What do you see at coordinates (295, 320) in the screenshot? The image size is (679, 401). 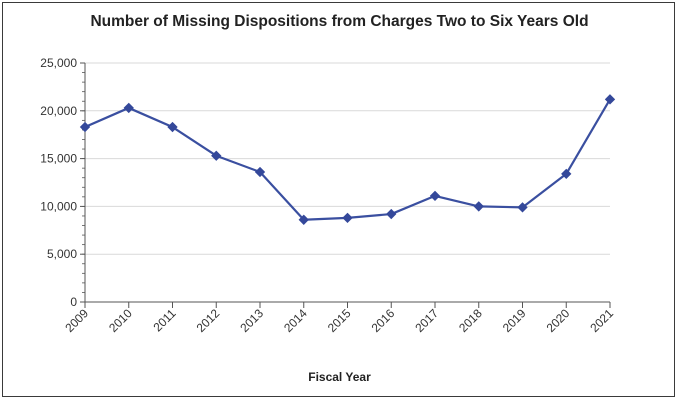 I see `x-tick-label: 2014` at bounding box center [295, 320].